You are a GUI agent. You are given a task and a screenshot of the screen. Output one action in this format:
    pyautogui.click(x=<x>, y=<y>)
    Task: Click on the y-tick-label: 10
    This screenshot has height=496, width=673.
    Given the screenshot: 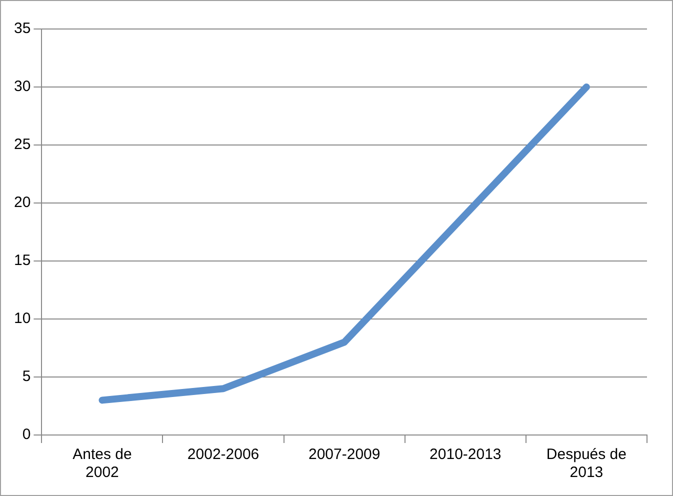 What is the action you would take?
    pyautogui.click(x=22, y=319)
    